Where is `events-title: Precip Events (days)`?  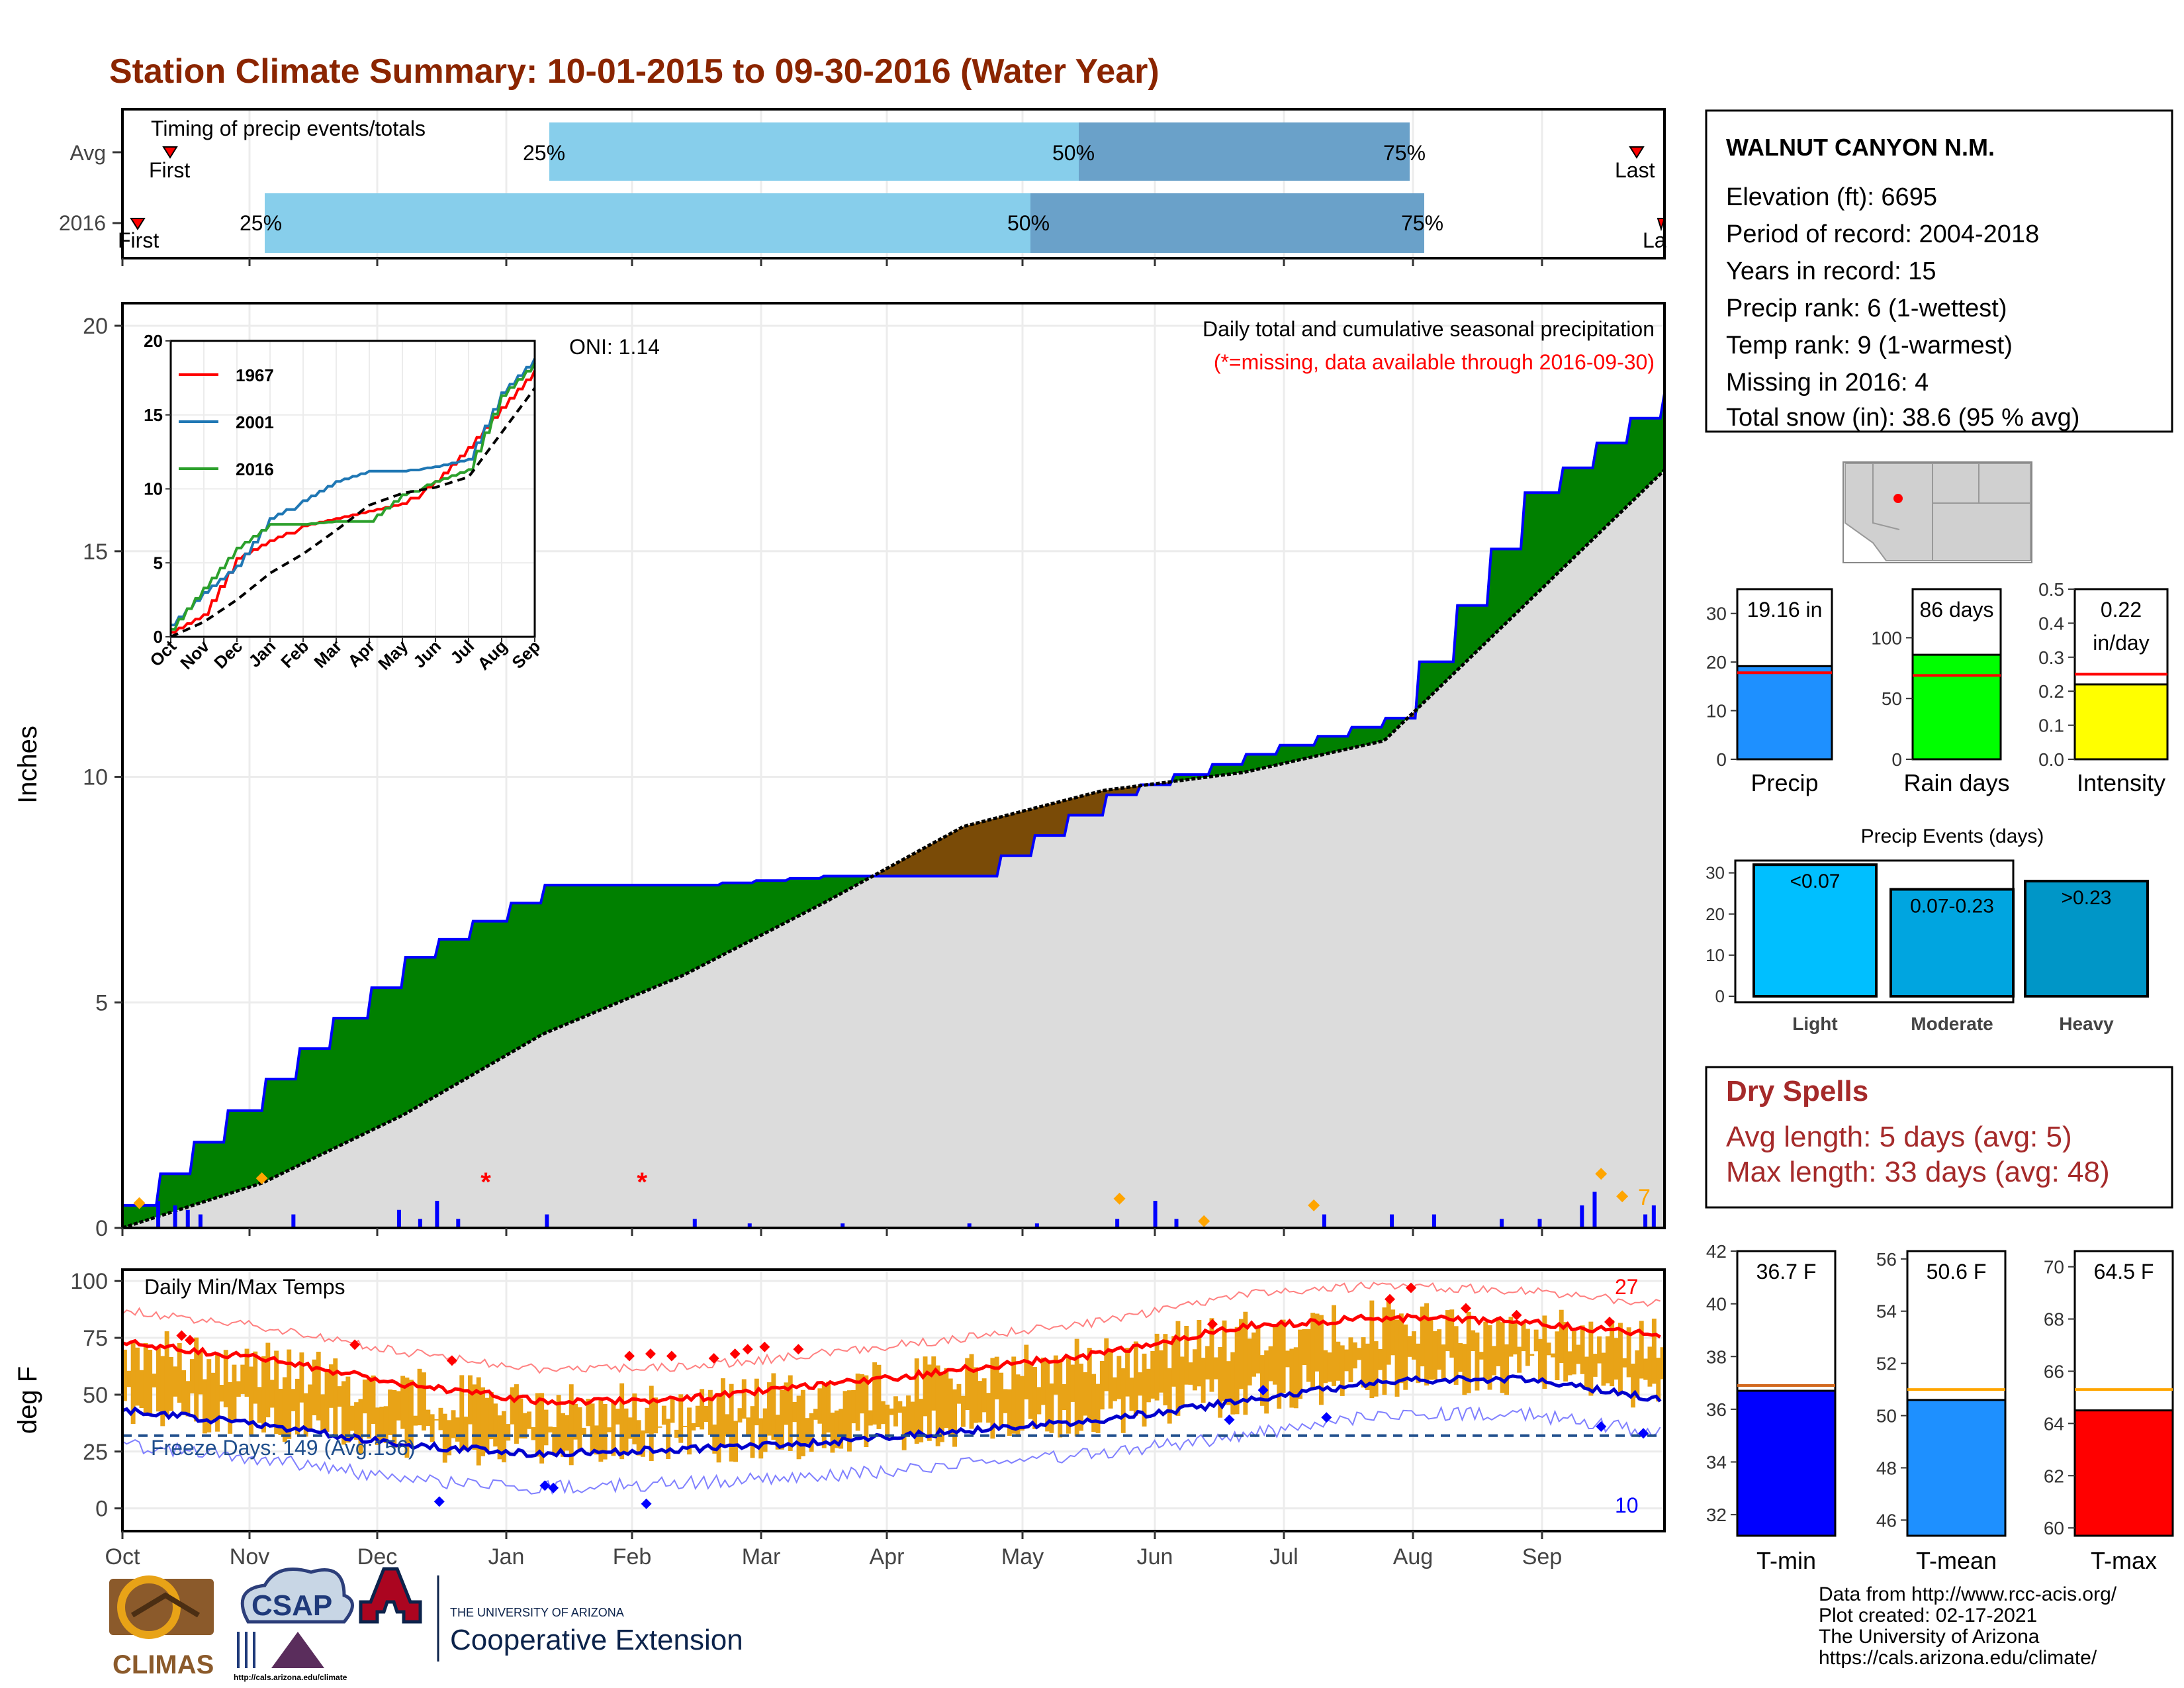
events-title: Precip Events (days) is located at coordinates (1952, 836).